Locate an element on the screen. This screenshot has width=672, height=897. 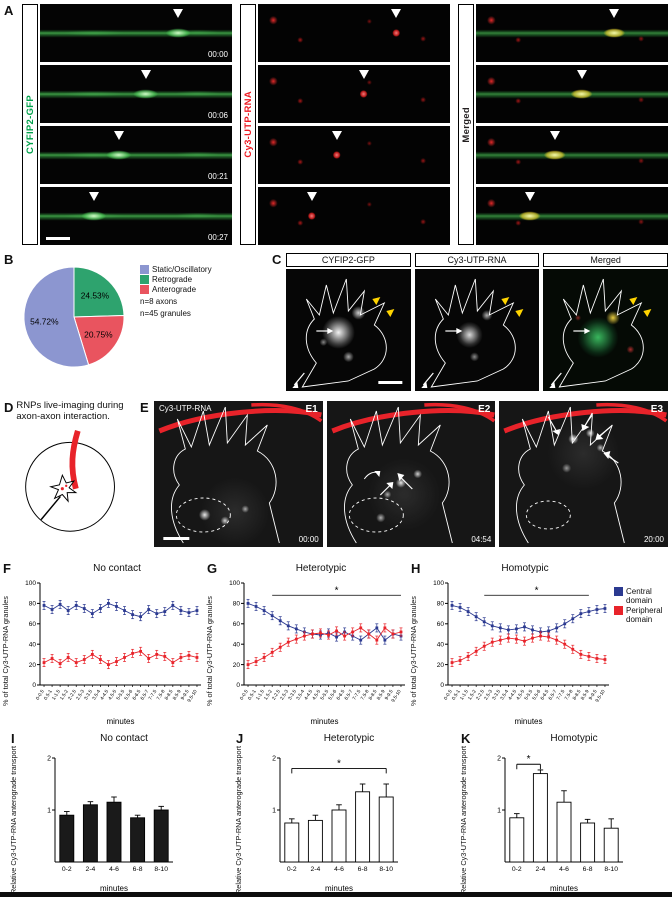
growthcone-image-gfp is located at coordinates (348, 330).